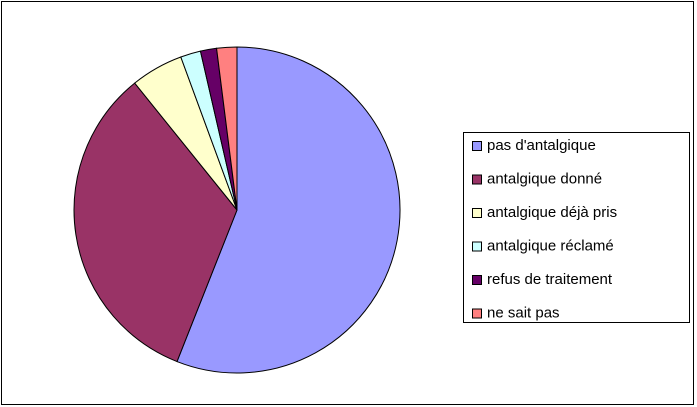 The width and height of the screenshot is (697, 407). What do you see at coordinates (552, 212) in the screenshot?
I see `legend-label: antalgique déjà pris` at bounding box center [552, 212].